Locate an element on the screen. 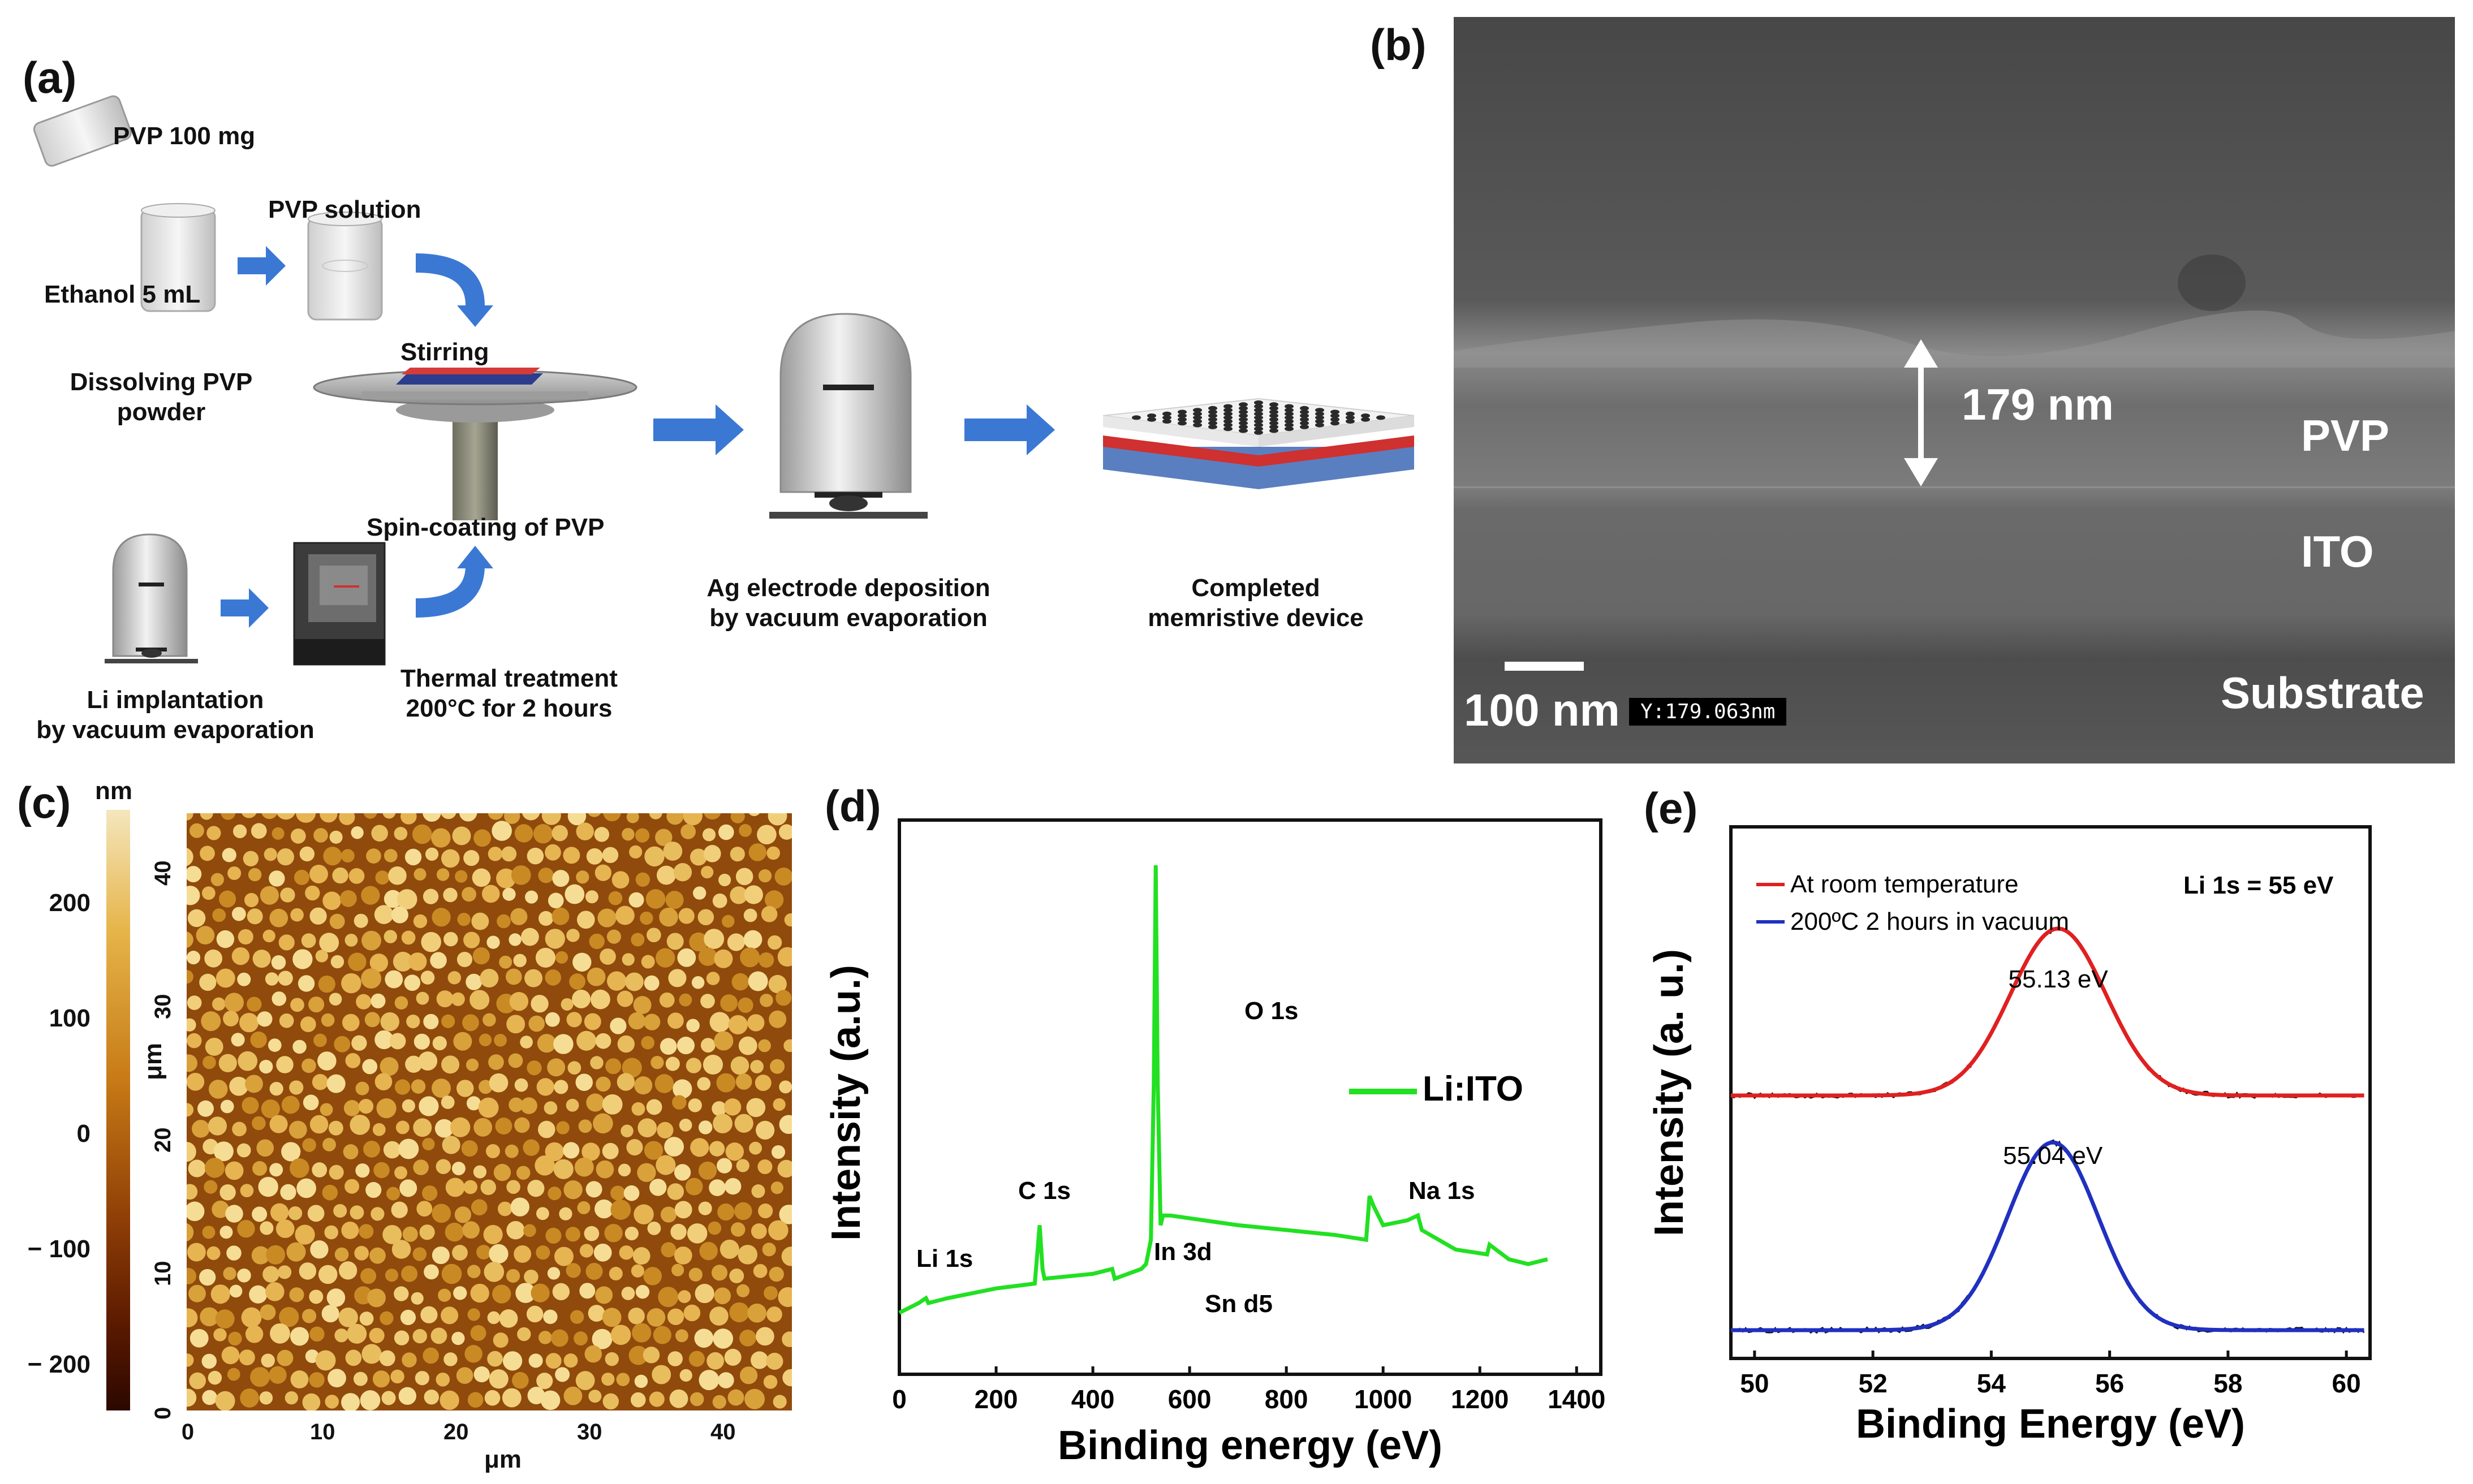 This screenshot has width=2473, height=1484. x-axis-label: Binding Energy (eV) is located at coordinates (2050, 1424).